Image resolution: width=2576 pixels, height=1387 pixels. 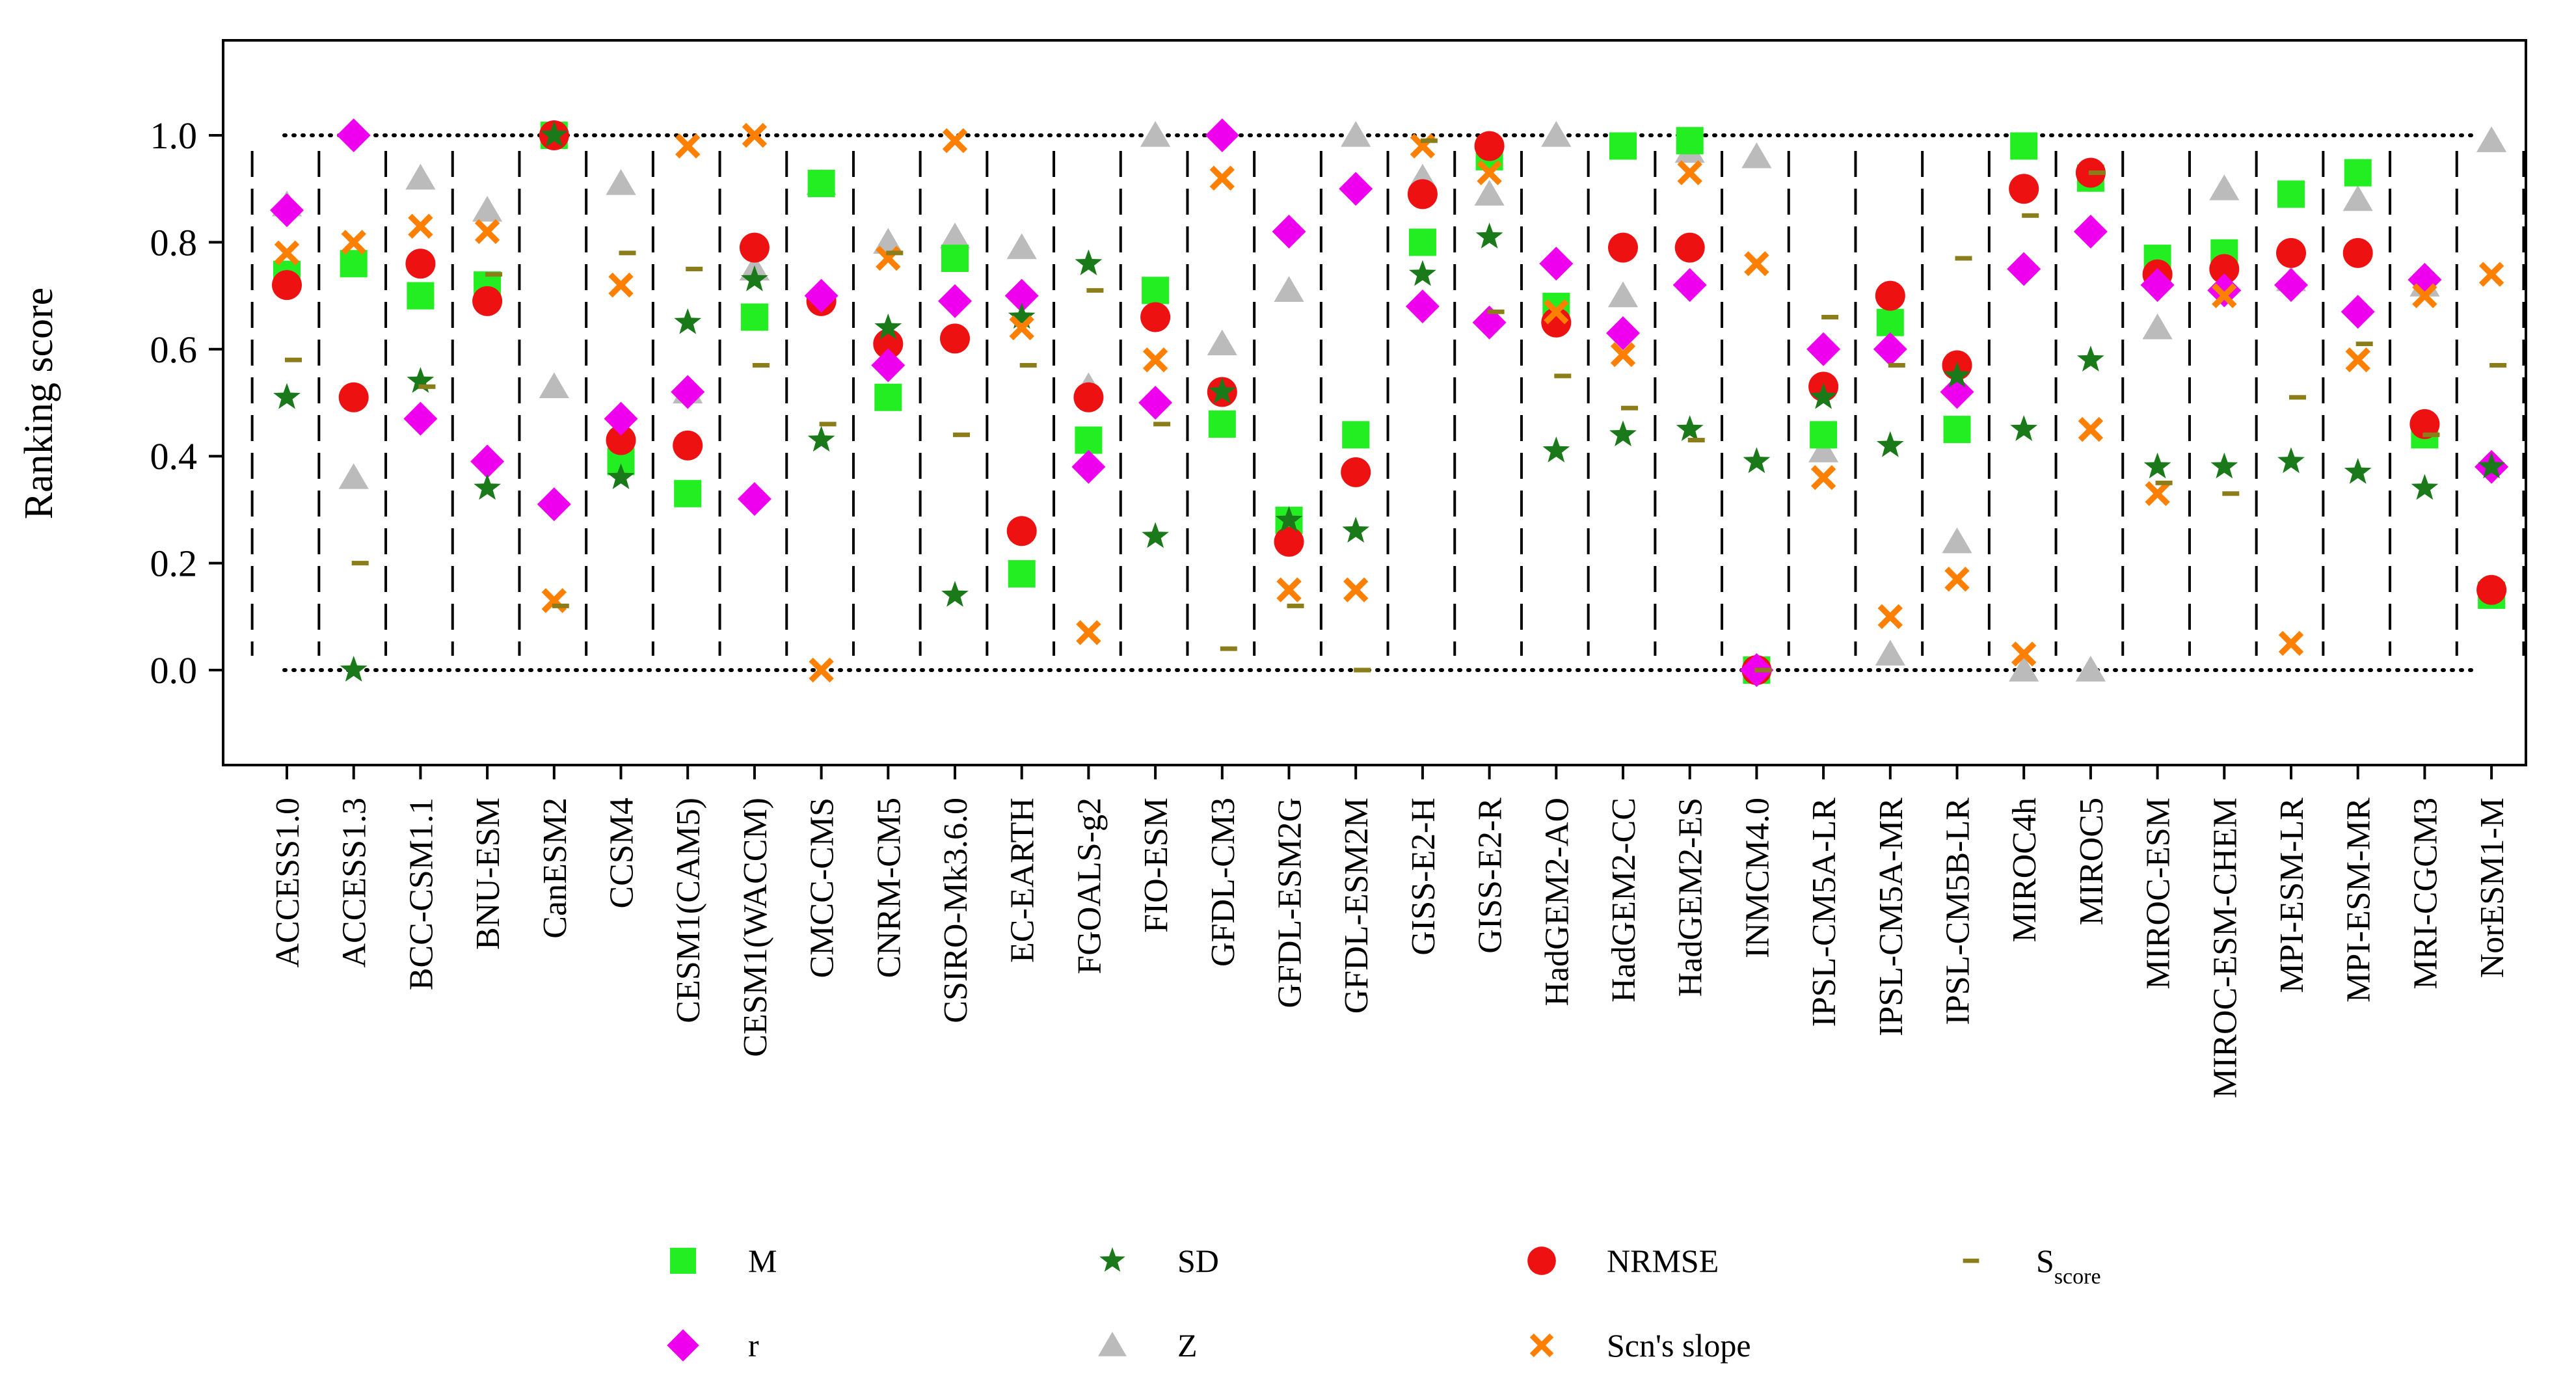 What do you see at coordinates (1423, 877) in the screenshot?
I see `x-tick-label: GISS-E2-H` at bounding box center [1423, 877].